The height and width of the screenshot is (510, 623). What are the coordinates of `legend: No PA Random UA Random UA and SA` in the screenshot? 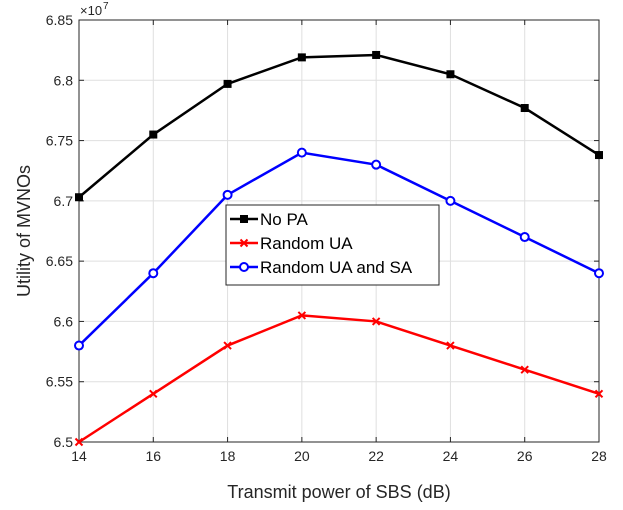 It's located at (332, 245).